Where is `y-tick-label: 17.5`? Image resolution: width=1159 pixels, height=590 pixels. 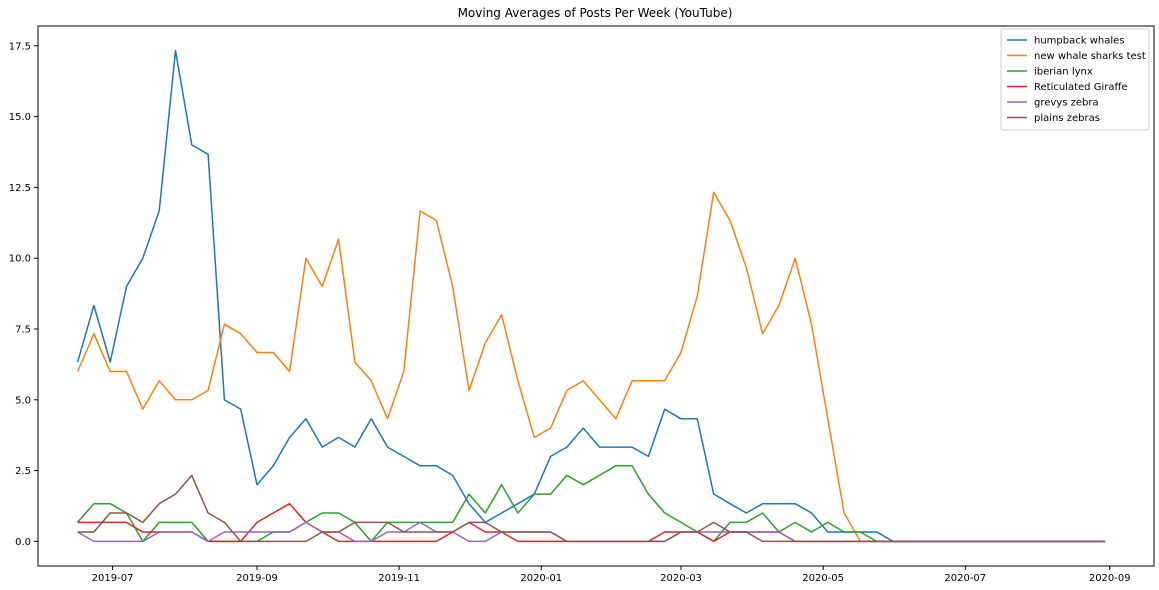
y-tick-label: 17.5 is located at coordinates (20, 46).